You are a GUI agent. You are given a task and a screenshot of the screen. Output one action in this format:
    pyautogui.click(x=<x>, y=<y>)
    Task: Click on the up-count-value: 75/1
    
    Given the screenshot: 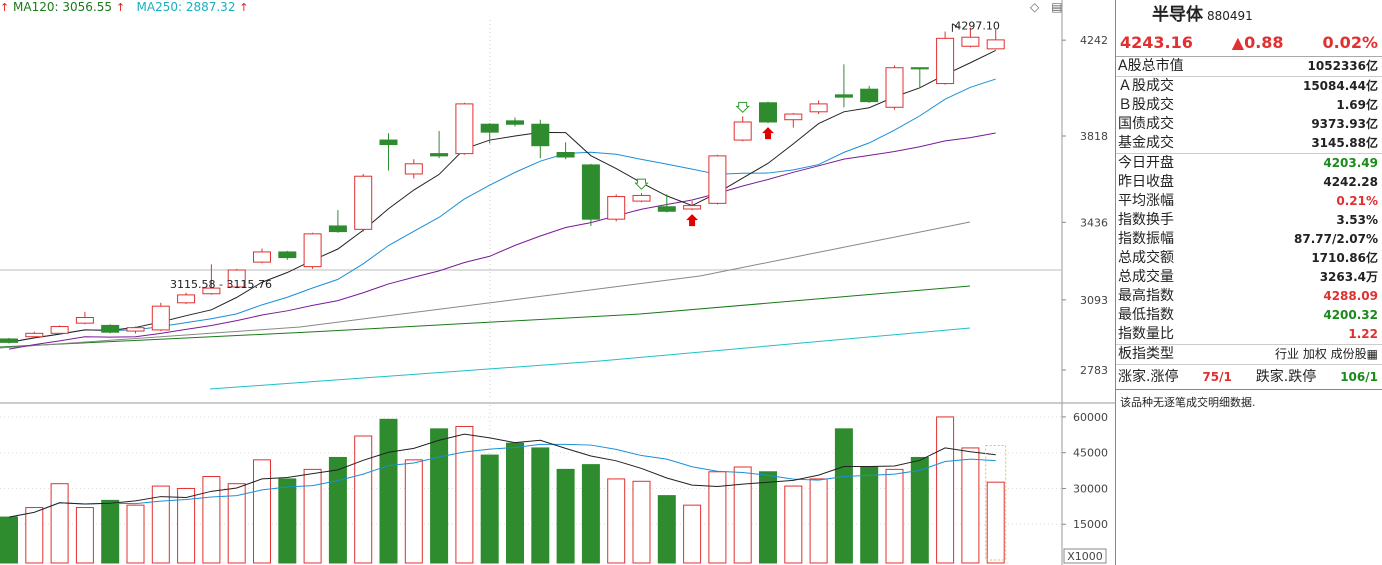 What is the action you would take?
    pyautogui.click(x=1217, y=377)
    